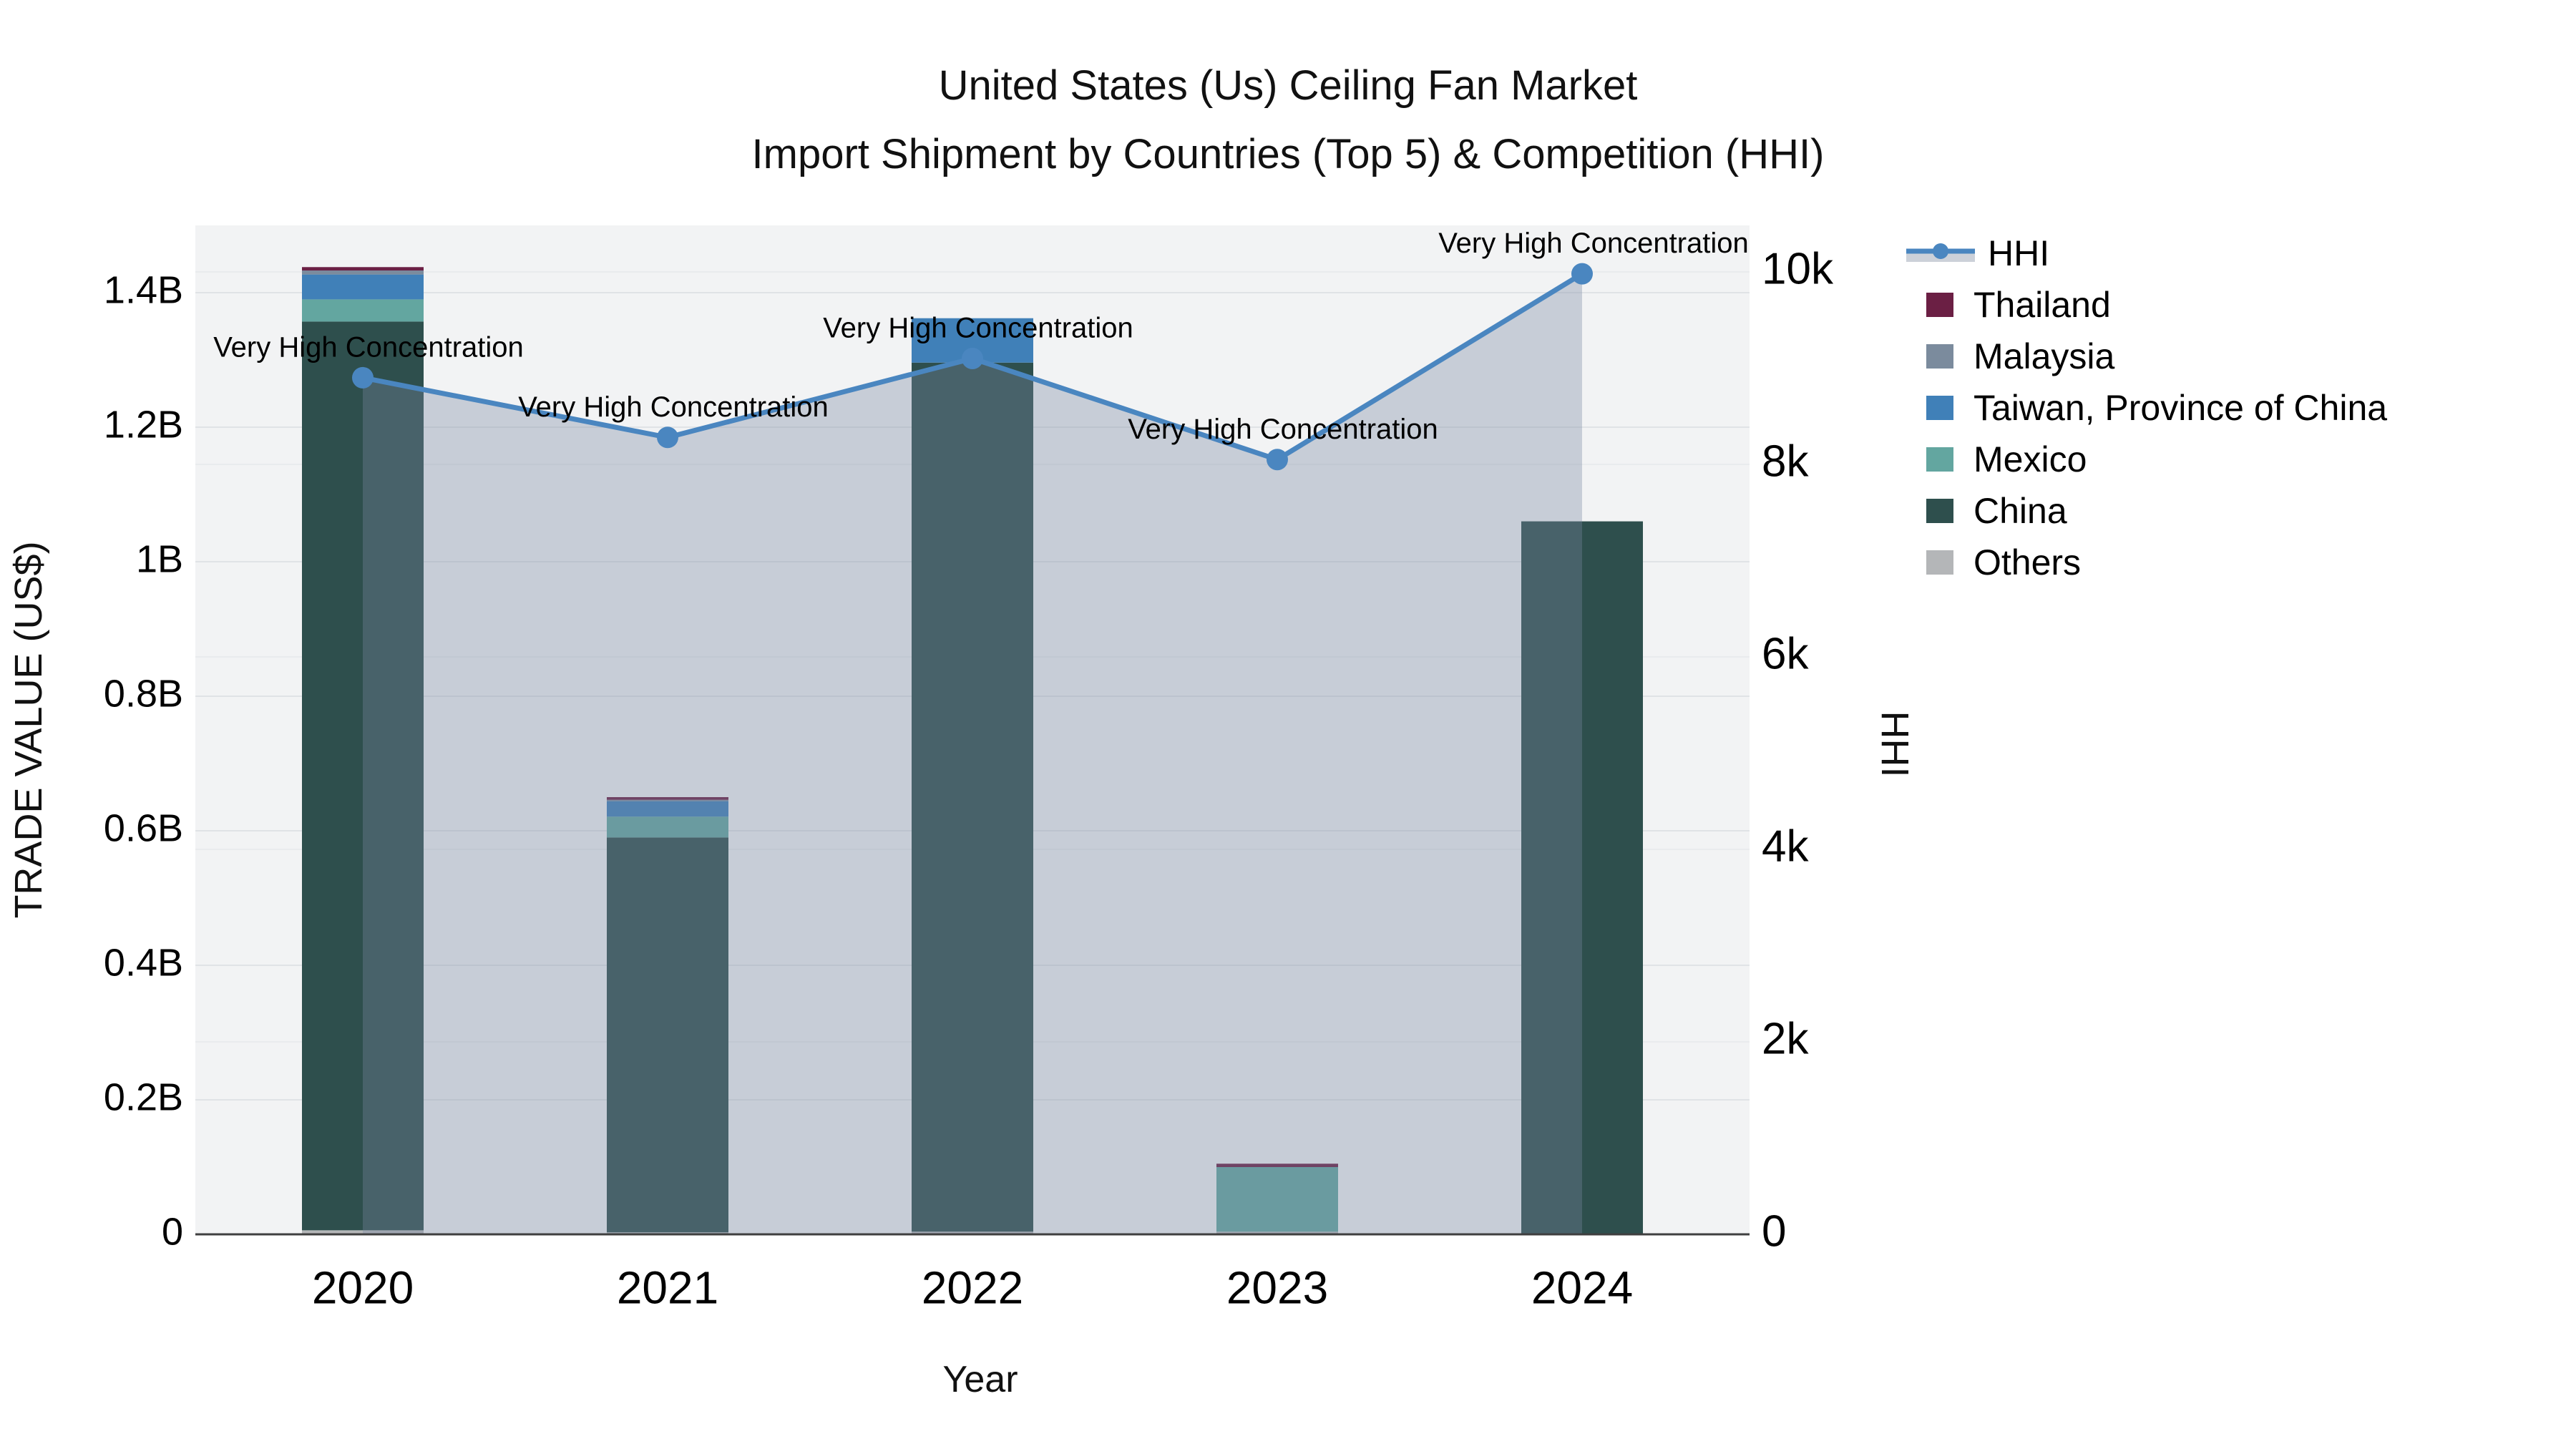 This screenshot has width=2576, height=1449. Describe the element at coordinates (1894, 744) in the screenshot. I see `y2-axis-title: HHI` at that location.